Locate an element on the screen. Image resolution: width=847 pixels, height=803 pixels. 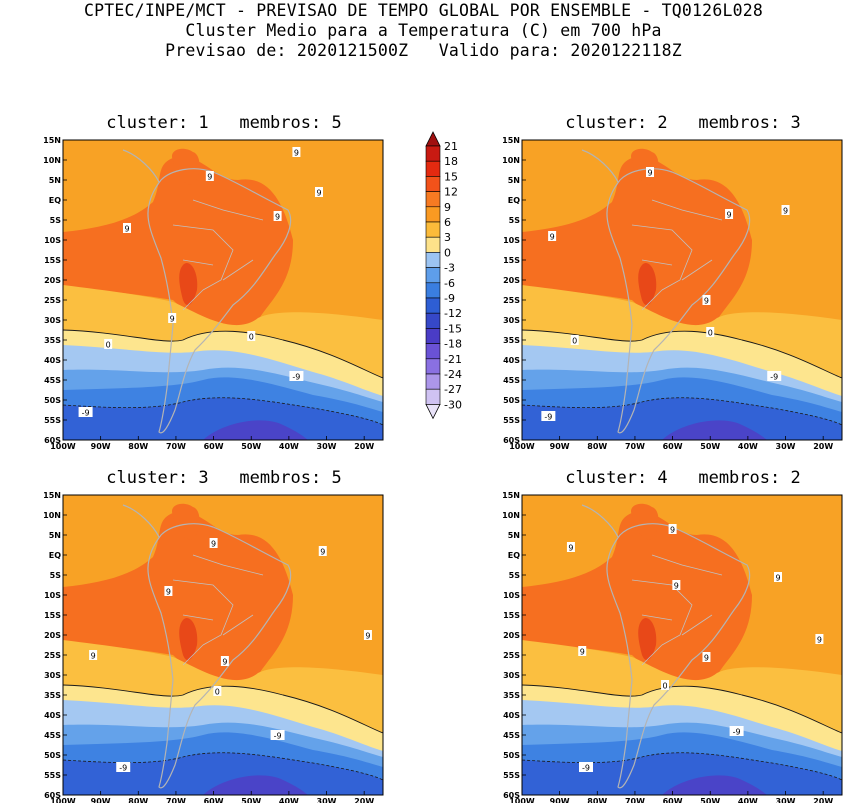
colorbar-label: -15 is located at coordinates (453, 328).